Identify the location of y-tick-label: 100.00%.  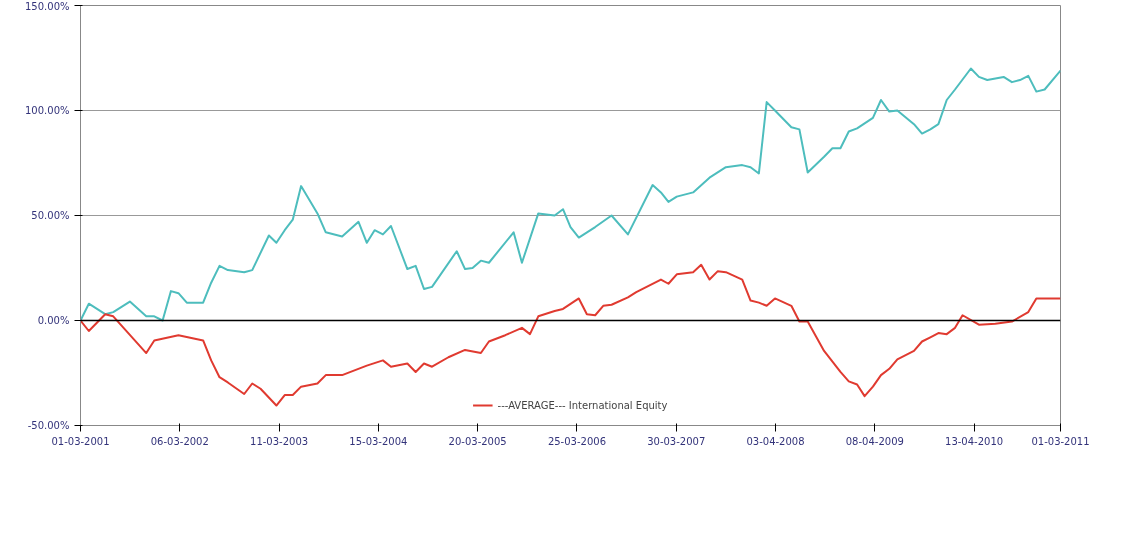
(47, 110).